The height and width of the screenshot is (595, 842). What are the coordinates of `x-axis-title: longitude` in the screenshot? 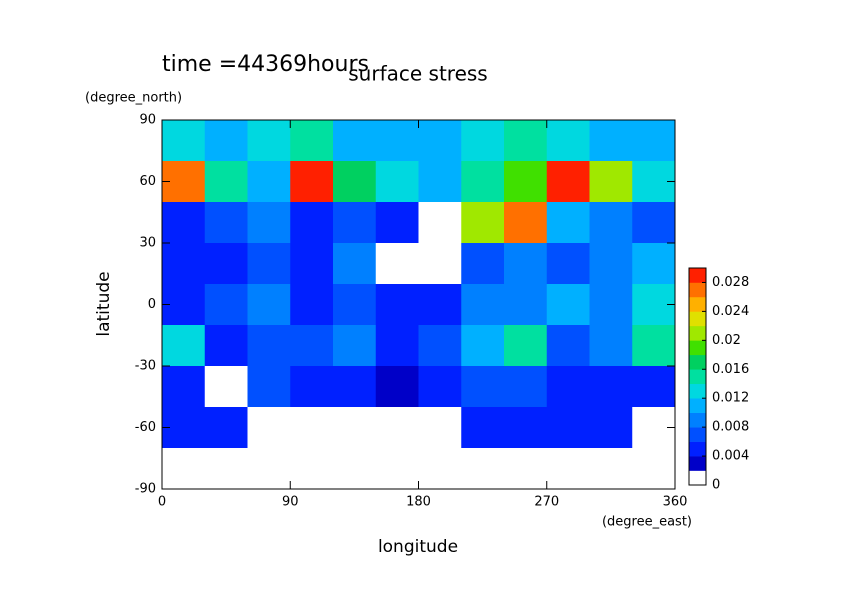 It's located at (418, 547).